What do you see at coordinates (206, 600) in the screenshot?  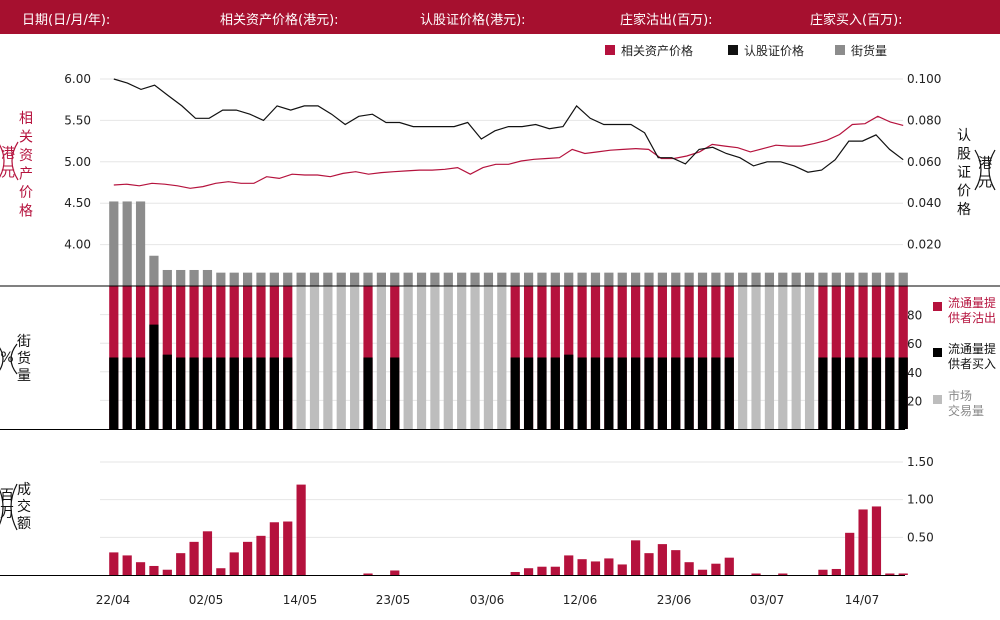 I see `x-tick-label: 02/05` at bounding box center [206, 600].